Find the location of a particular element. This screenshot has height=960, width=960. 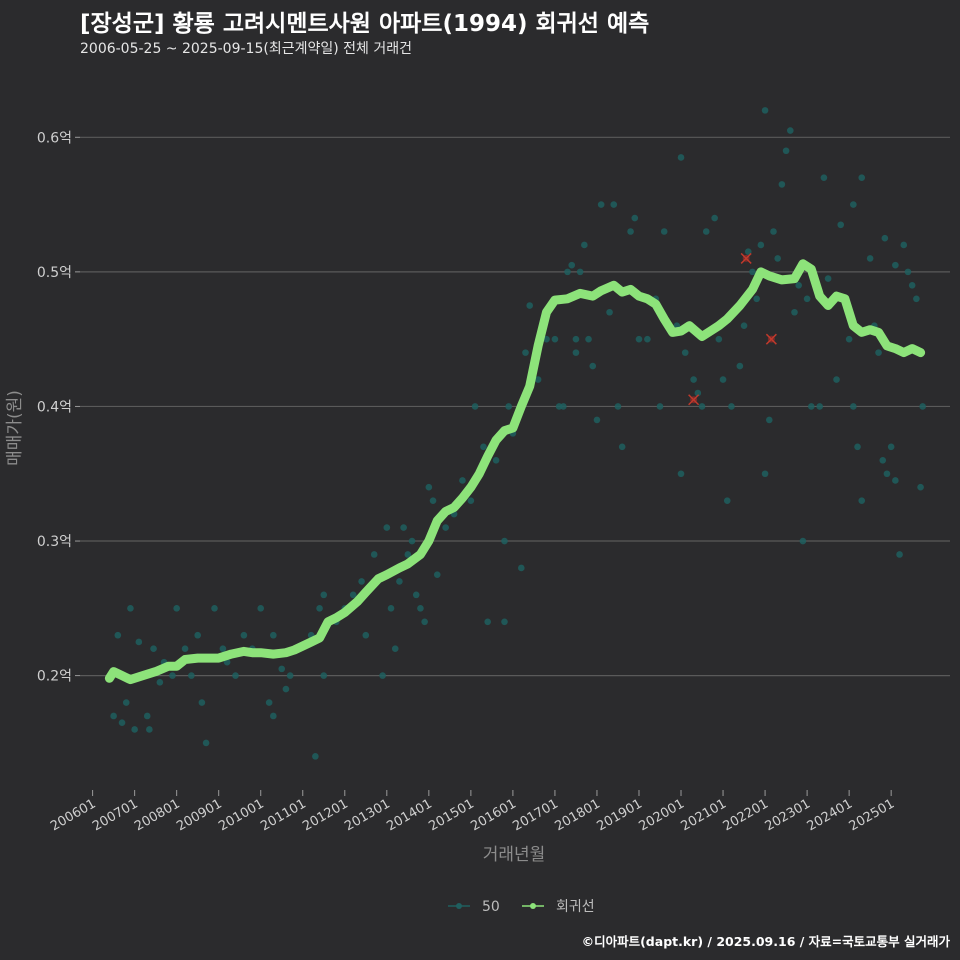

y-tick-label: 0.2억 is located at coordinates (54, 677).